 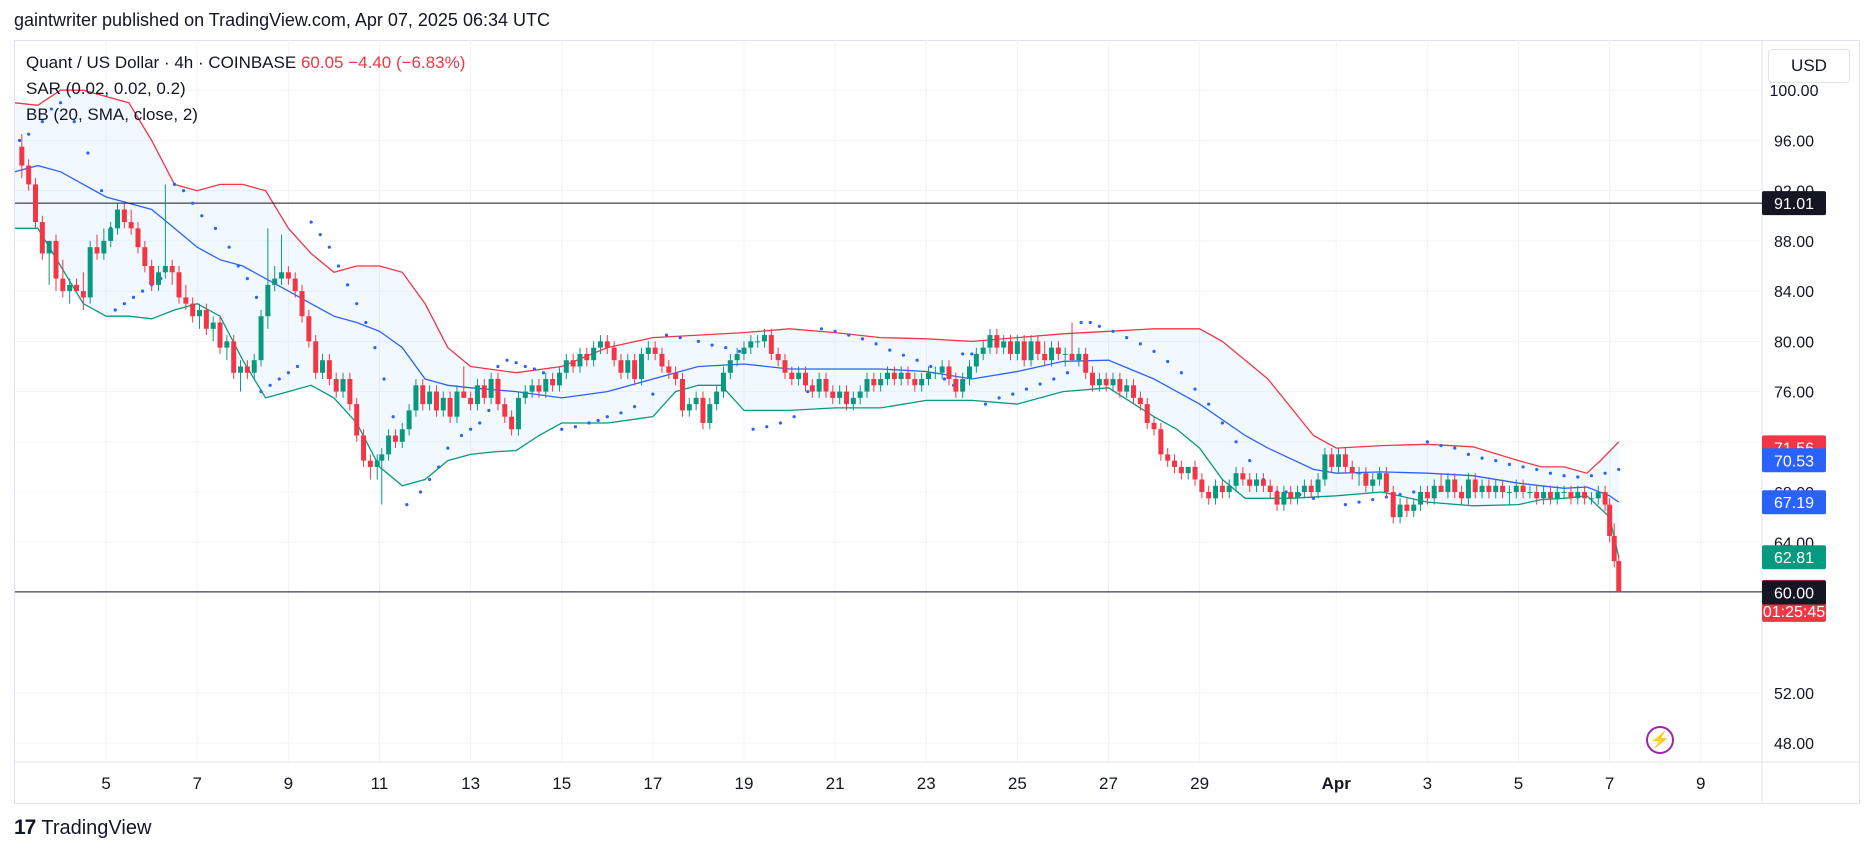 I want to click on legend-sar: SAR (0.02, 0.02, 0.2), so click(x=106, y=88).